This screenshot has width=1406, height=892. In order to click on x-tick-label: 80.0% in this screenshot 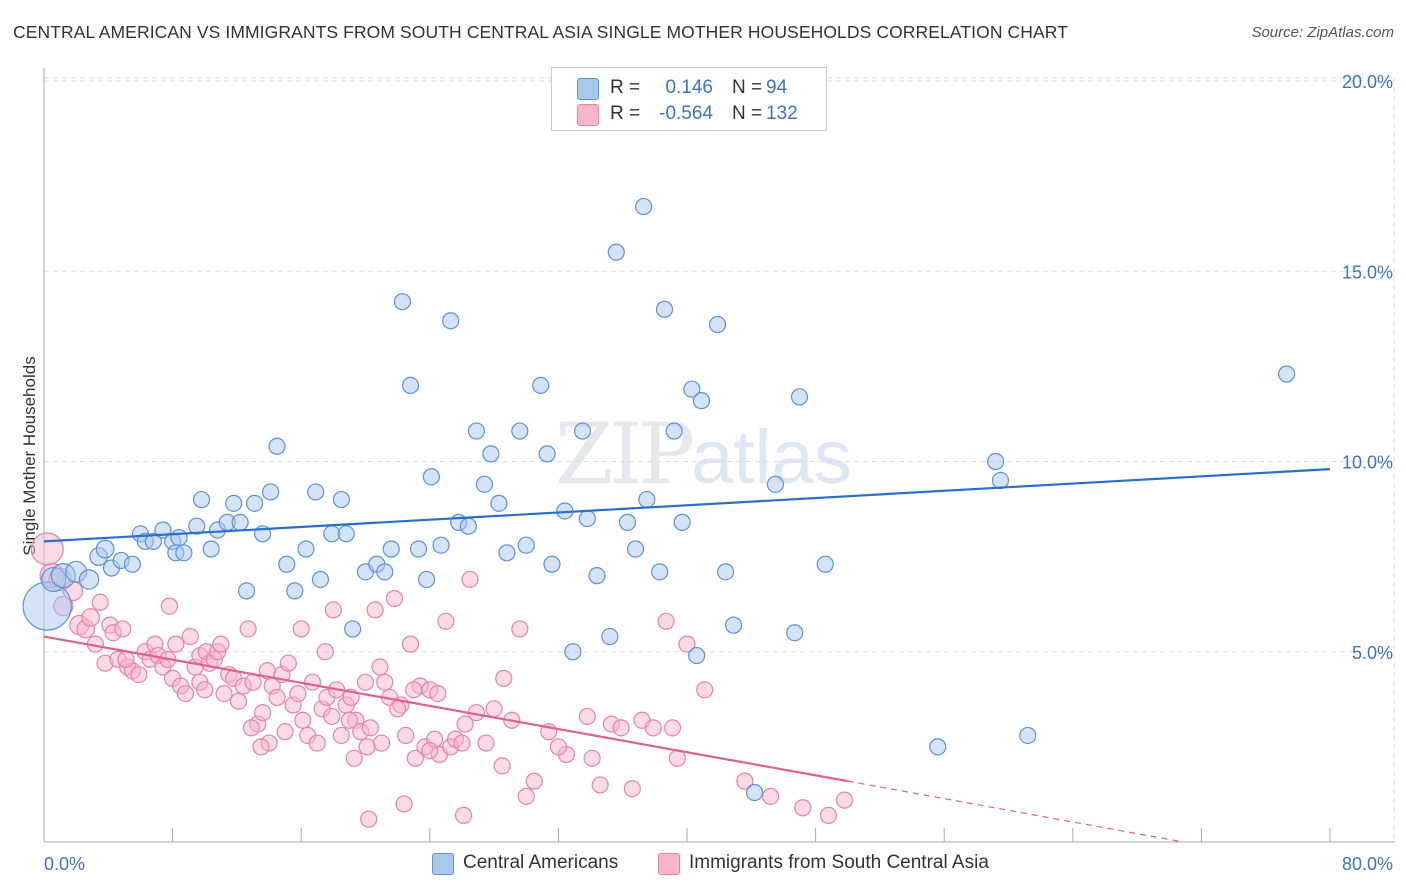, I will do `click(1367, 864)`.